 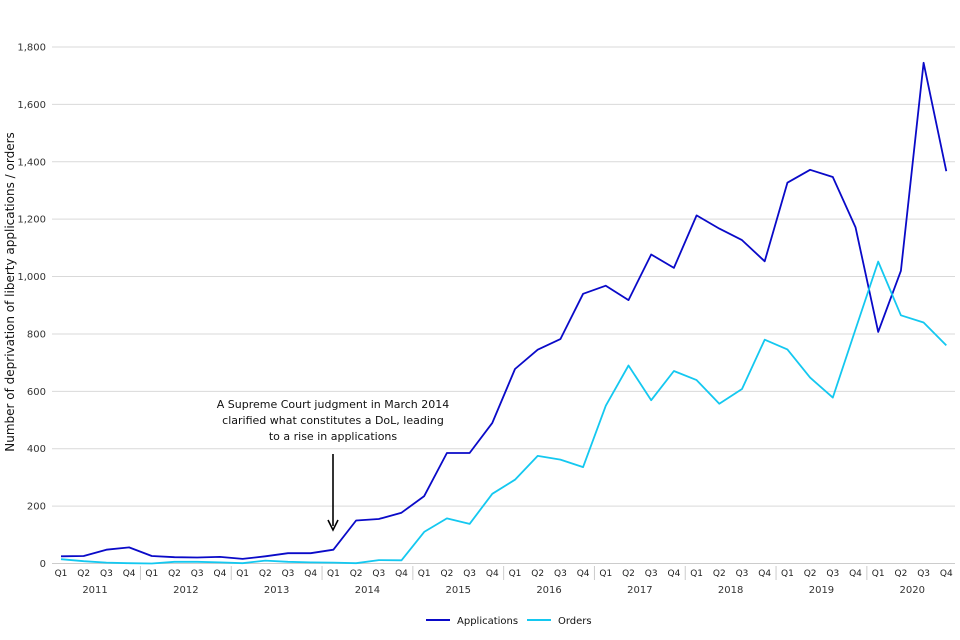 What do you see at coordinates (639, 590) in the screenshot?
I see `x-tick-year: 2017` at bounding box center [639, 590].